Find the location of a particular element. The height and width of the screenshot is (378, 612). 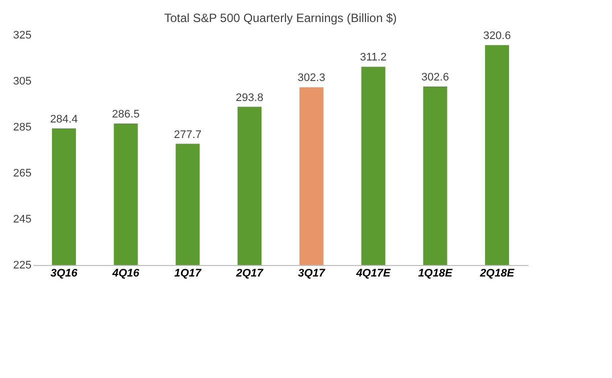

y-tick-label: 225 is located at coordinates (22, 266).